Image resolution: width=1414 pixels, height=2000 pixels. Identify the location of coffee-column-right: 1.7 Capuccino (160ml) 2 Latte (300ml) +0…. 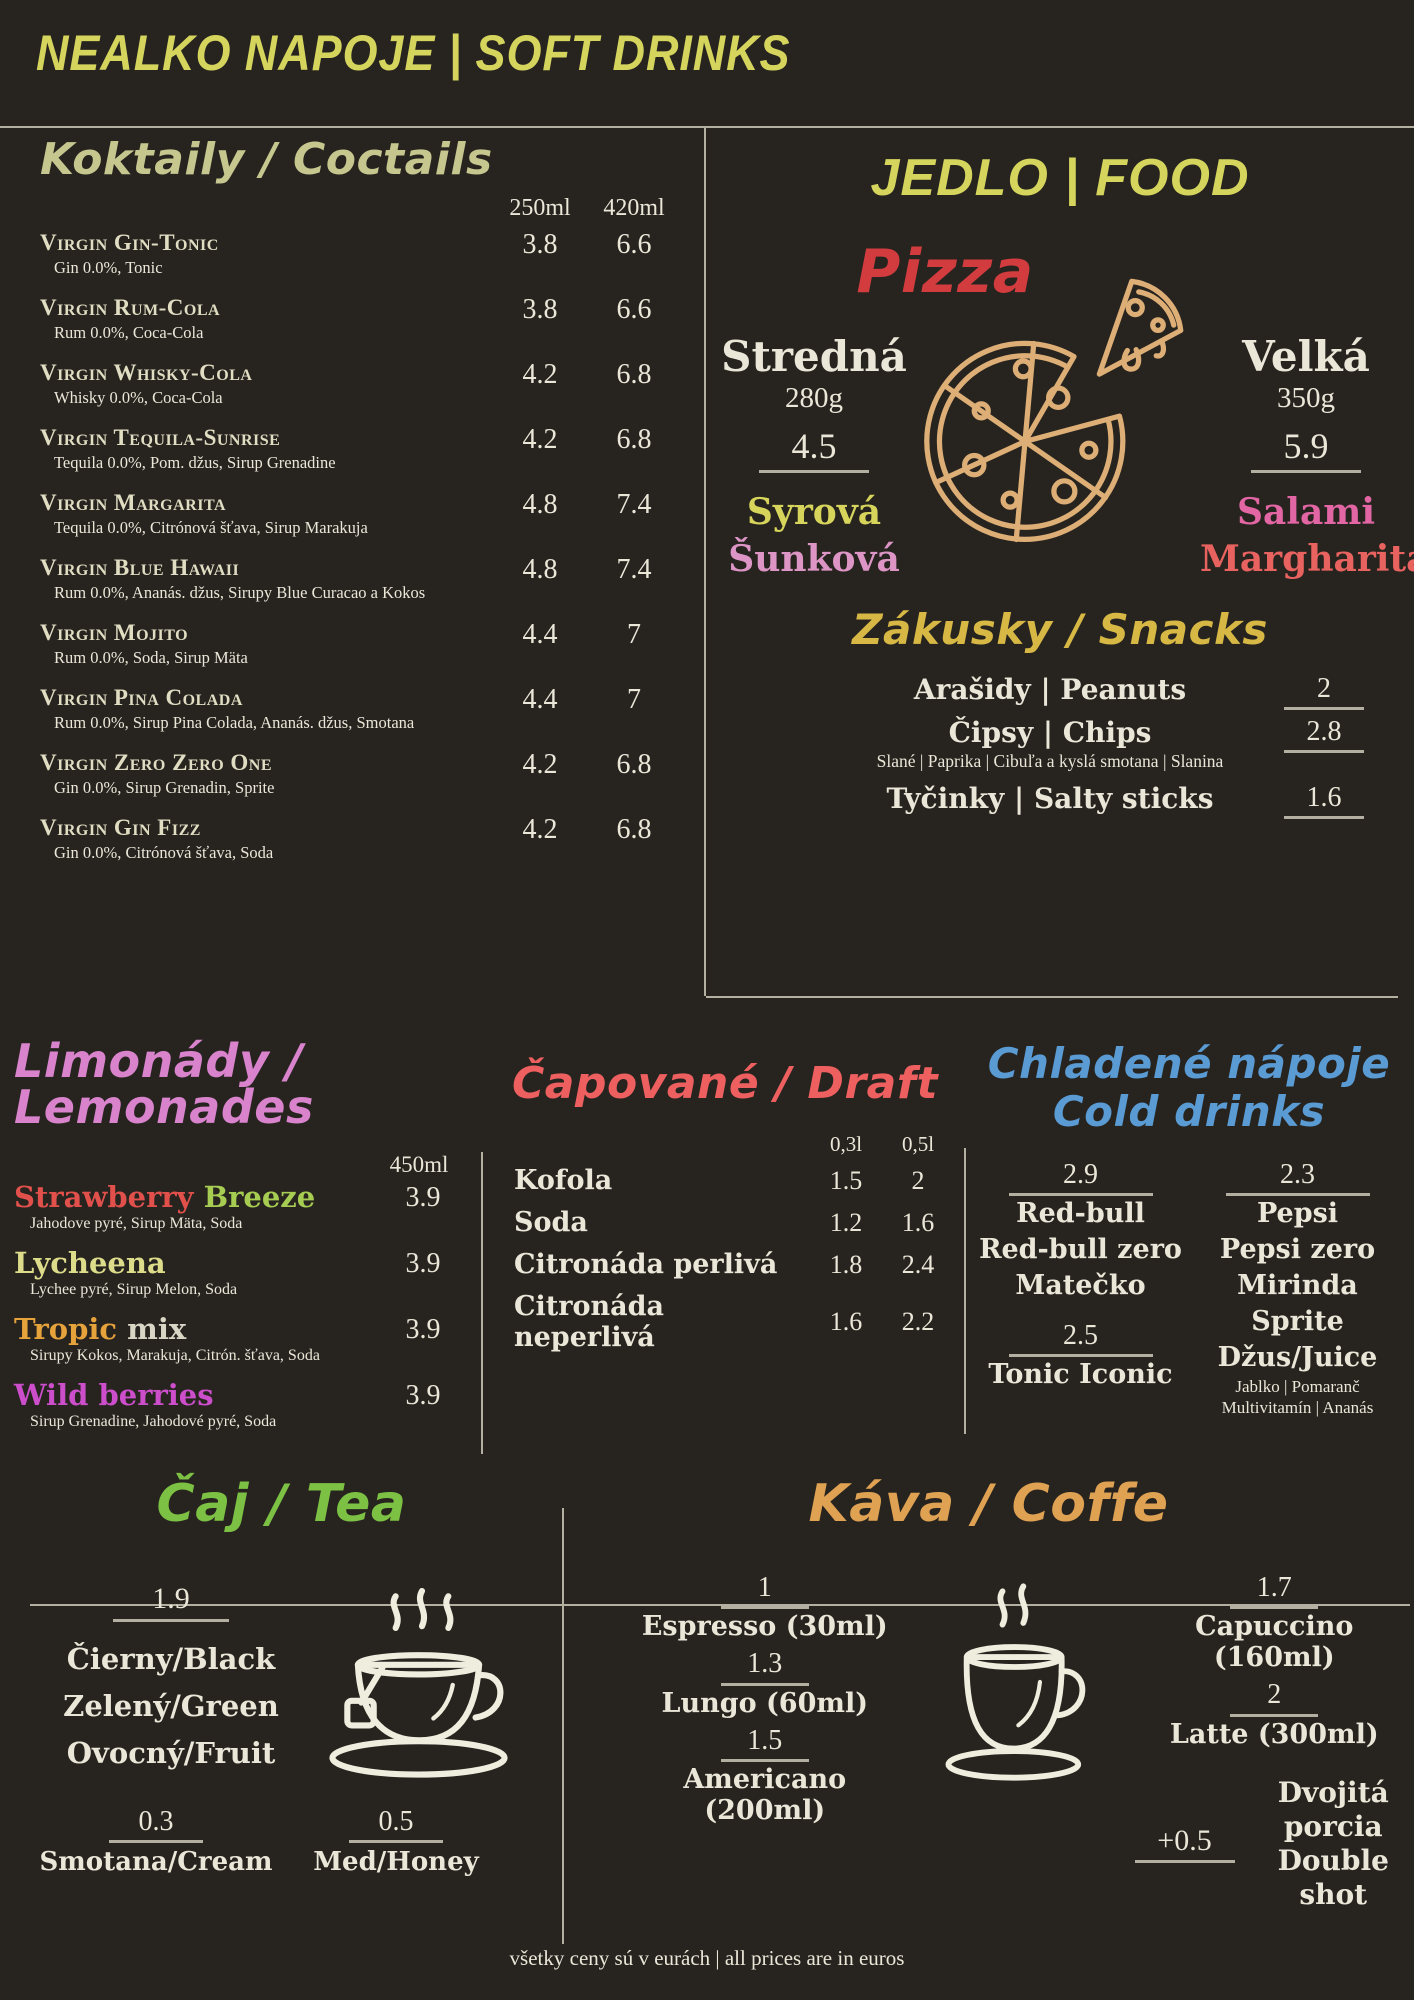
(1274, 1742).